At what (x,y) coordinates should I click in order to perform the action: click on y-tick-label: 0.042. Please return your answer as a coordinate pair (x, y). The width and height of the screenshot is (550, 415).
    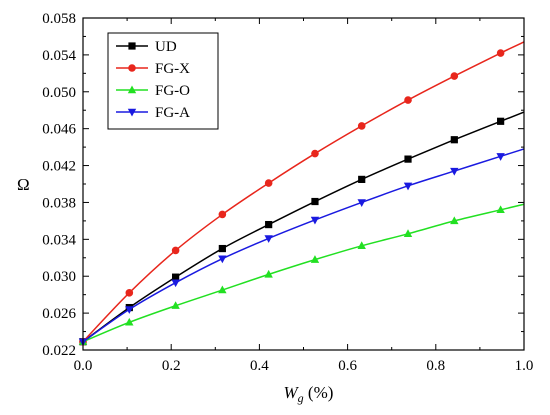
    Looking at the image, I should click on (59, 167).